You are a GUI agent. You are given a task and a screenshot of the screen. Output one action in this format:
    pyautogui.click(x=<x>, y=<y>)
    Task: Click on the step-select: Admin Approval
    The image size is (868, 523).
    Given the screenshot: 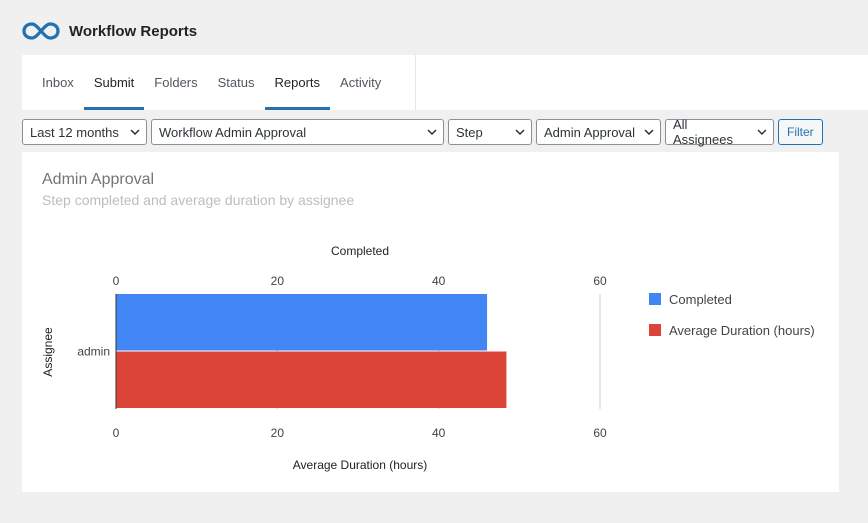 What is the action you would take?
    pyautogui.click(x=598, y=132)
    